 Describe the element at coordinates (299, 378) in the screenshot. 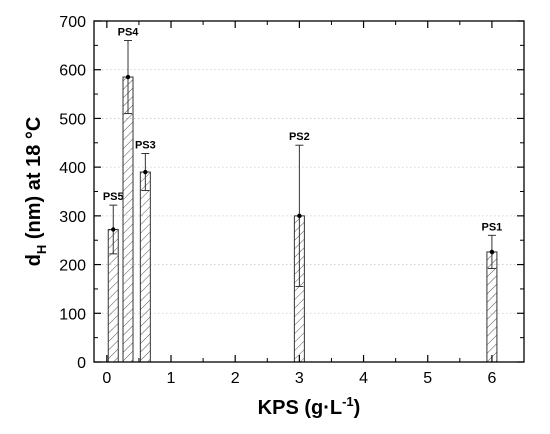

I see `x-tick-label: 3` at that location.